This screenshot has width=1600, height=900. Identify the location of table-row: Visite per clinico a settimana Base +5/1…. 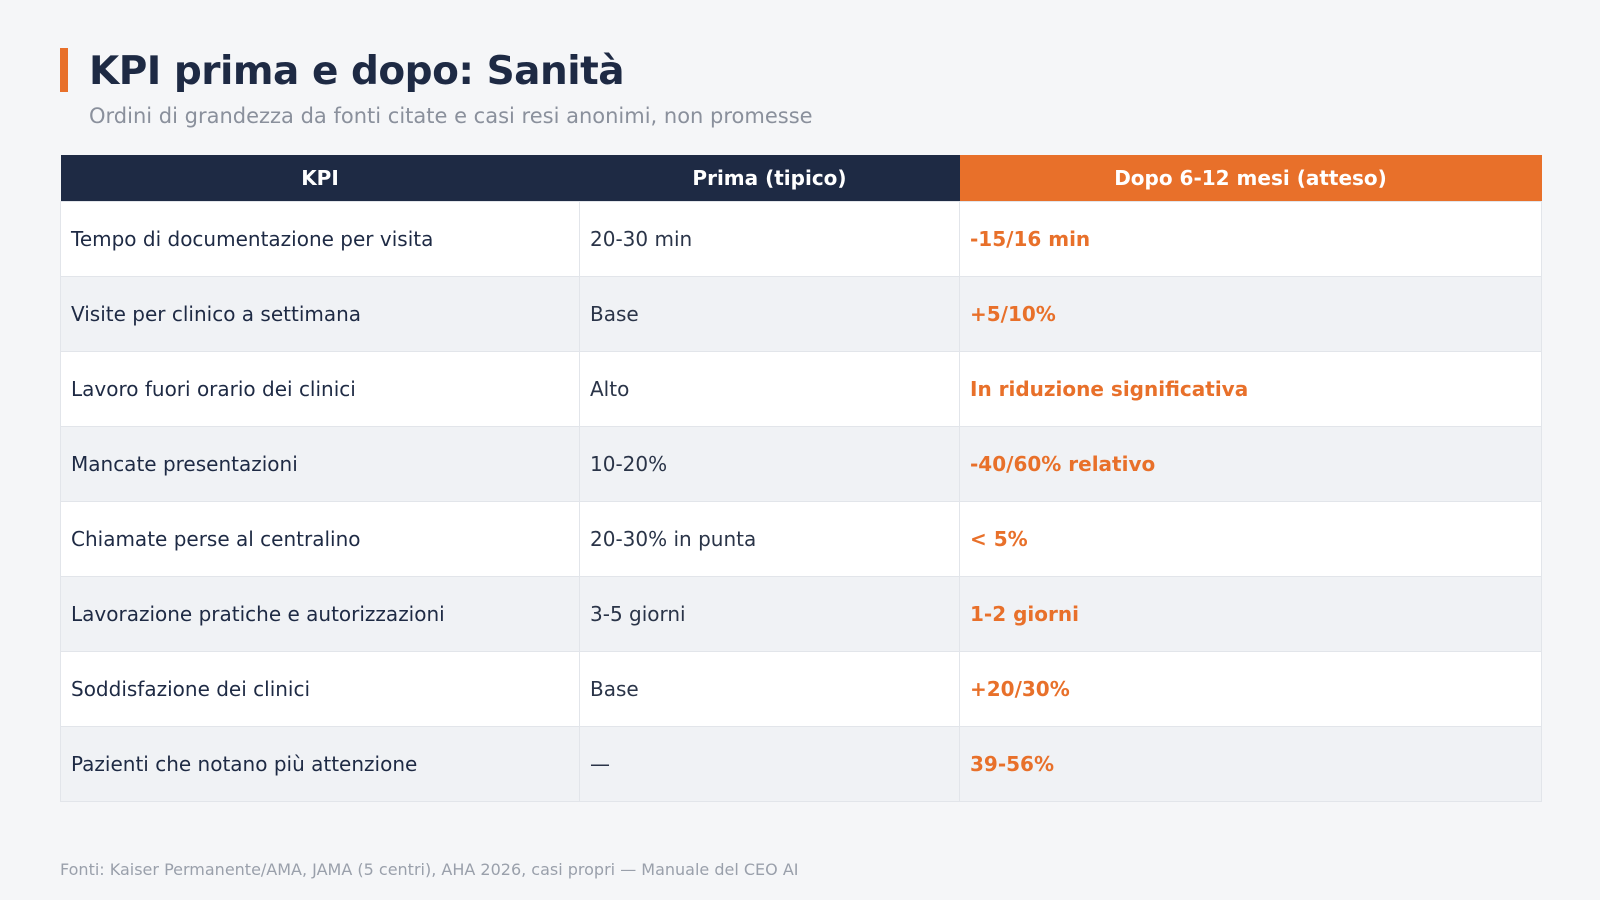
(801, 314).